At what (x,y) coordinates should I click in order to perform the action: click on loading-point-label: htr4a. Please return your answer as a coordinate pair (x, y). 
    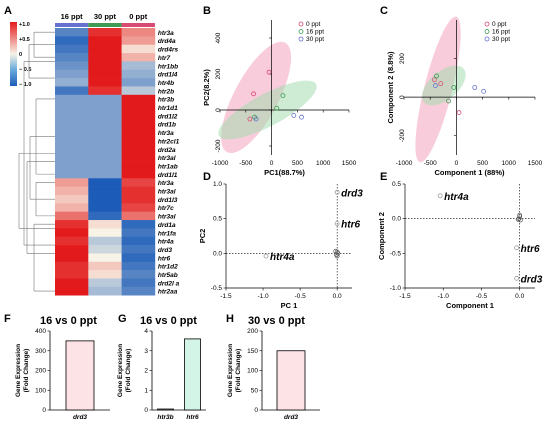
    Looking at the image, I should click on (282, 257).